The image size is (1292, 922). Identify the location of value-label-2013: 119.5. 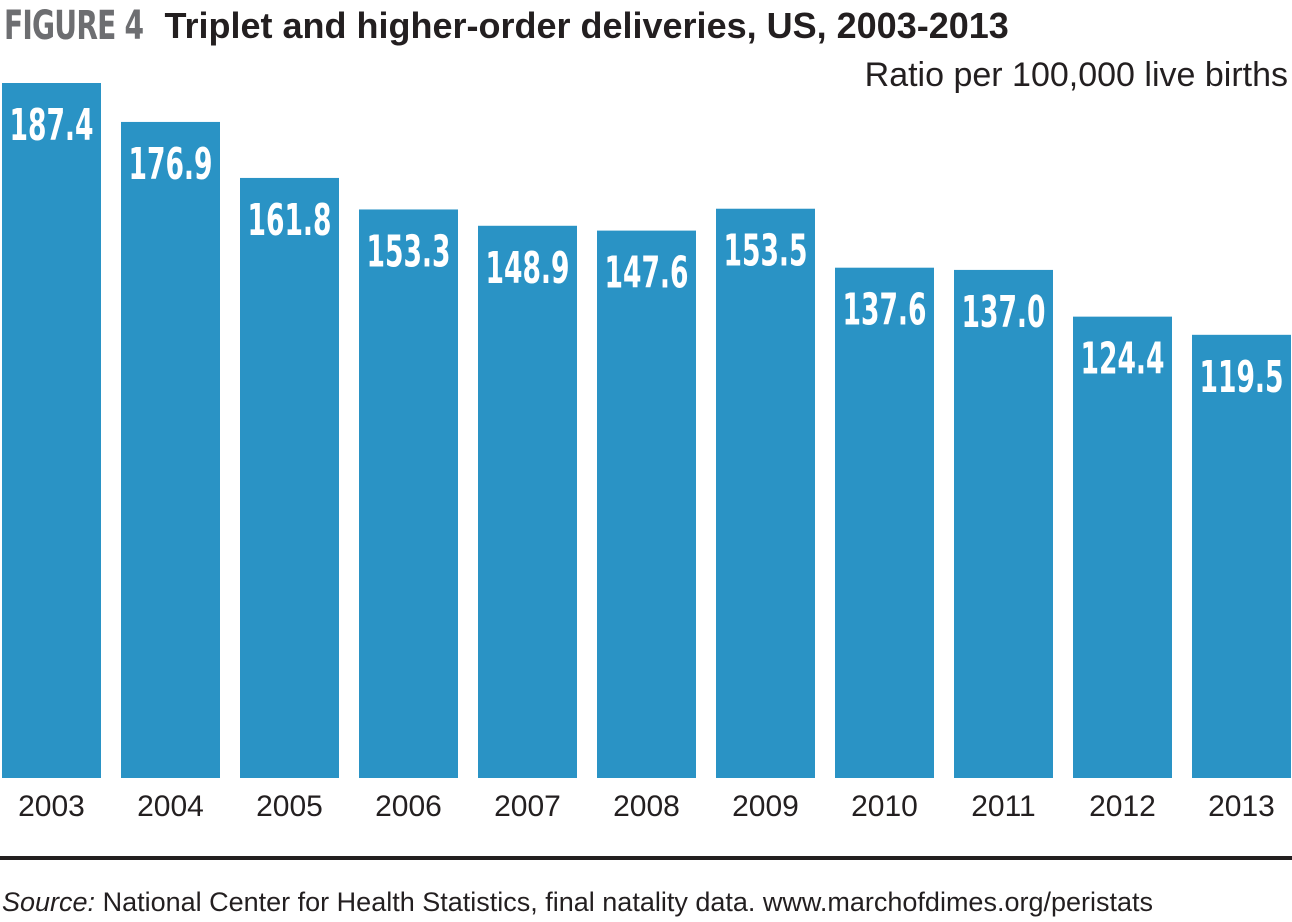
(1242, 377).